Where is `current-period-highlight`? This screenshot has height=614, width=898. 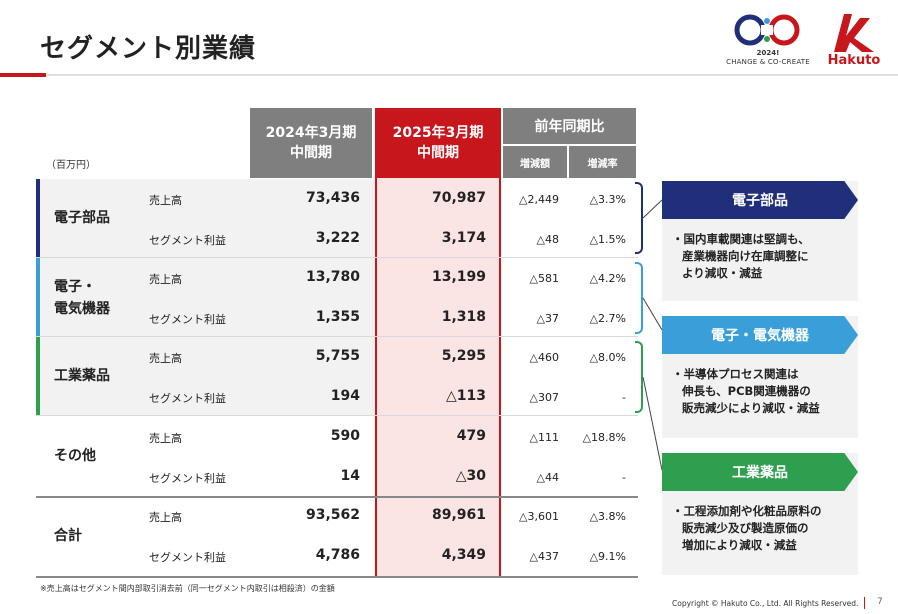 current-period-highlight is located at coordinates (438, 343).